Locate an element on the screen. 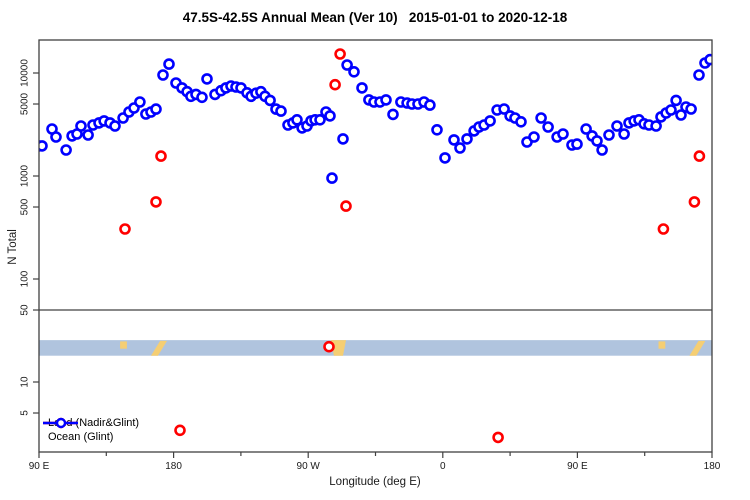 The height and width of the screenshot is (500, 750). y-tick-label: 5 is located at coordinates (25, 413).